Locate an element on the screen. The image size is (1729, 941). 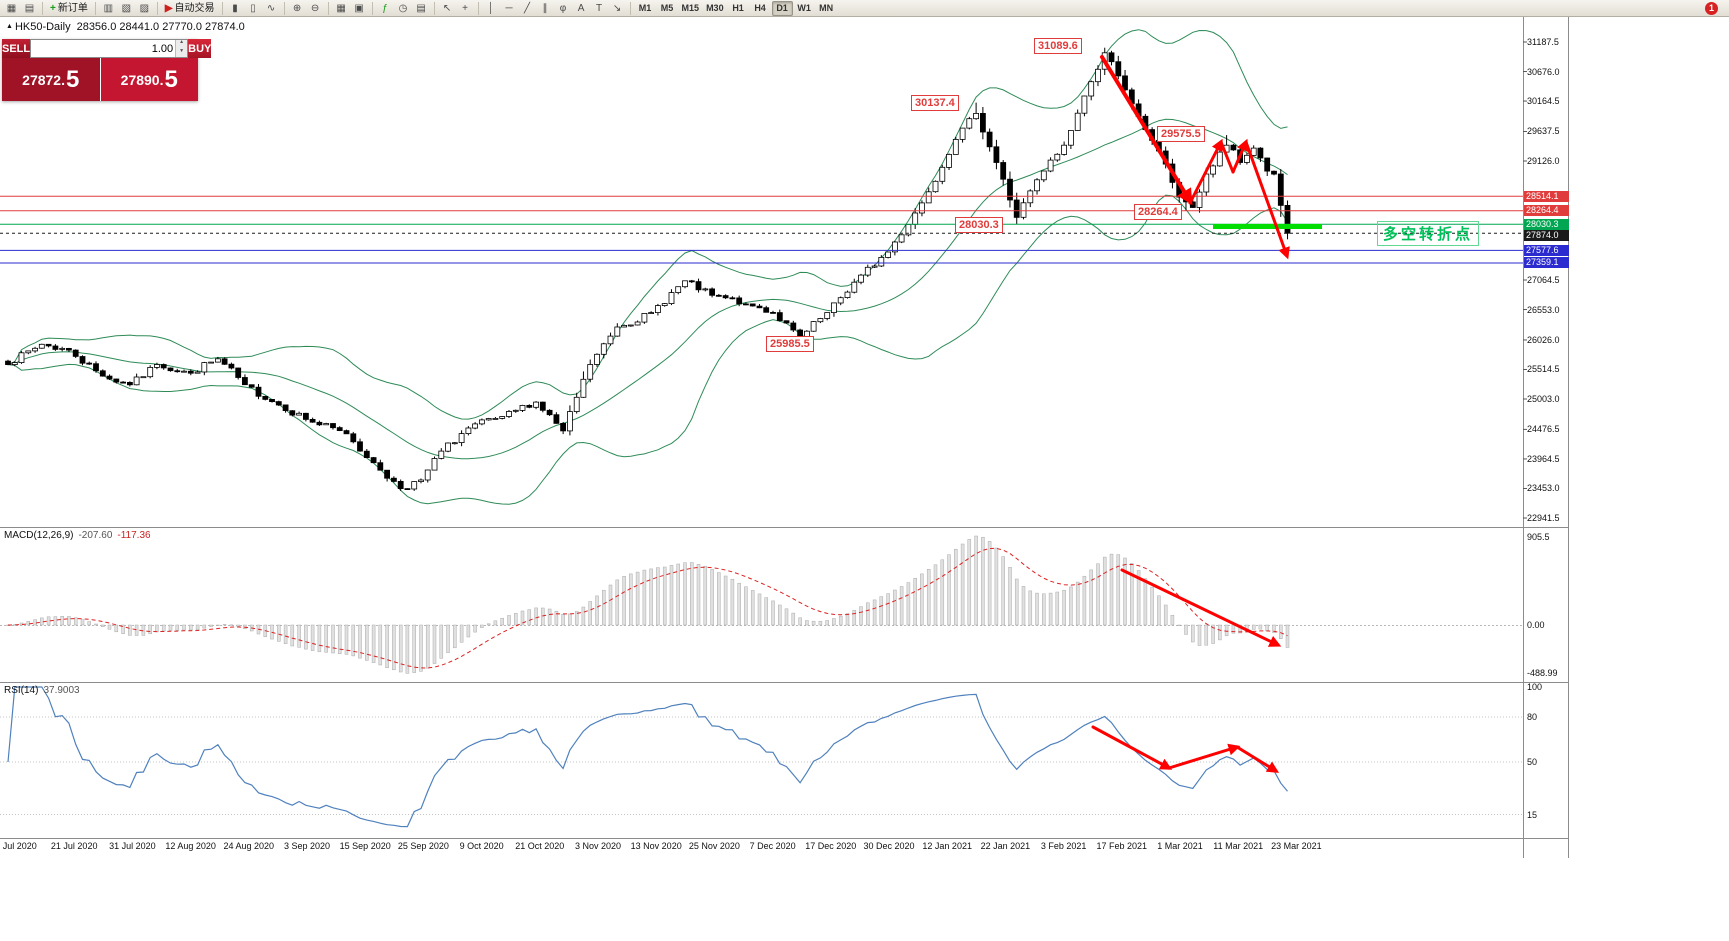
volume-field: ▲▼ is located at coordinates (109, 48).